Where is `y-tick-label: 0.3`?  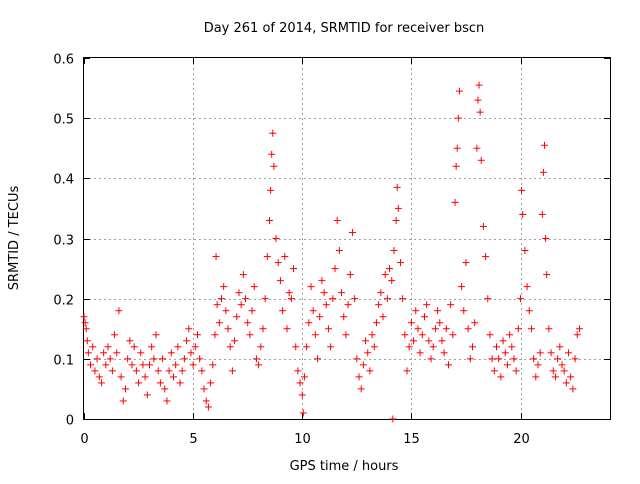 y-tick-label: 0.3 is located at coordinates (63, 241).